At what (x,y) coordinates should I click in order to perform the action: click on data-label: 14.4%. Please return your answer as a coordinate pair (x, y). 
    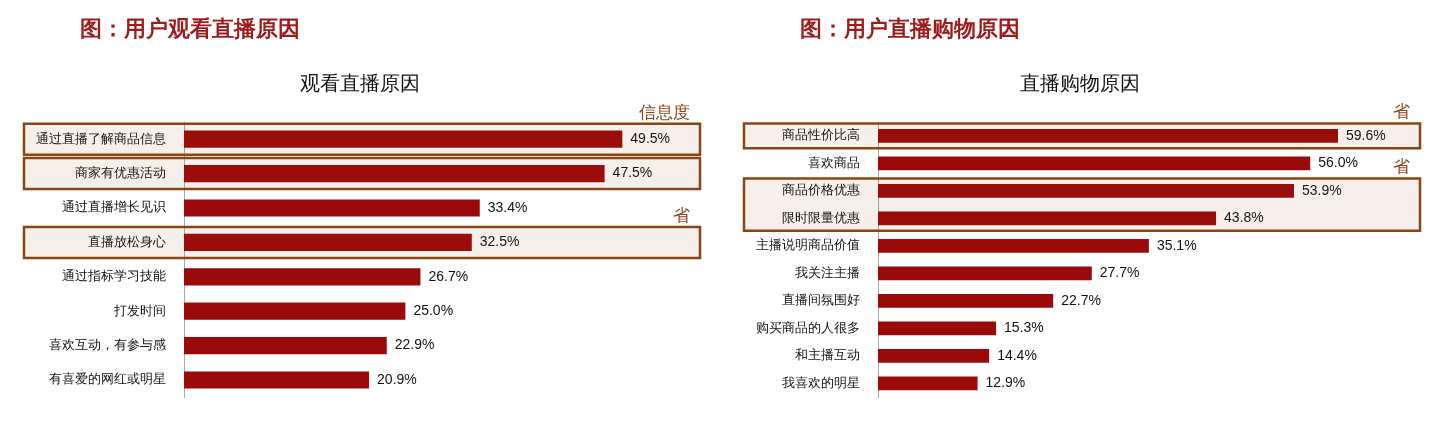
    Looking at the image, I should click on (1017, 354).